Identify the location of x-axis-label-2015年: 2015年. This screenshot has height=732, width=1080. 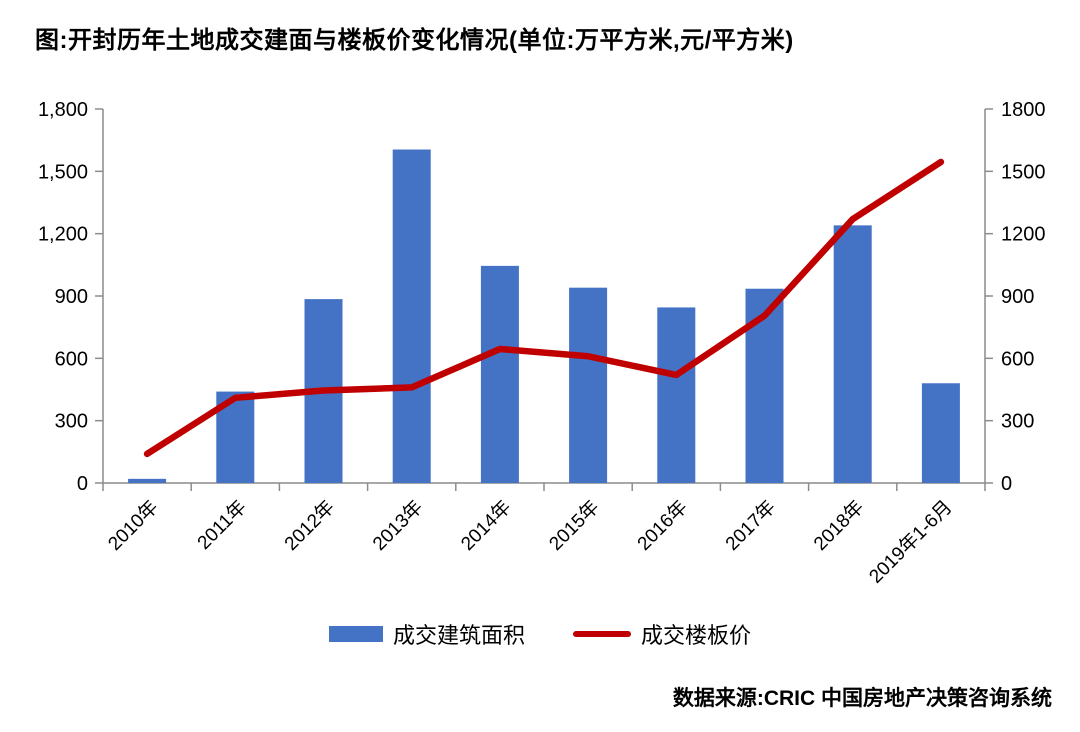
(574, 525).